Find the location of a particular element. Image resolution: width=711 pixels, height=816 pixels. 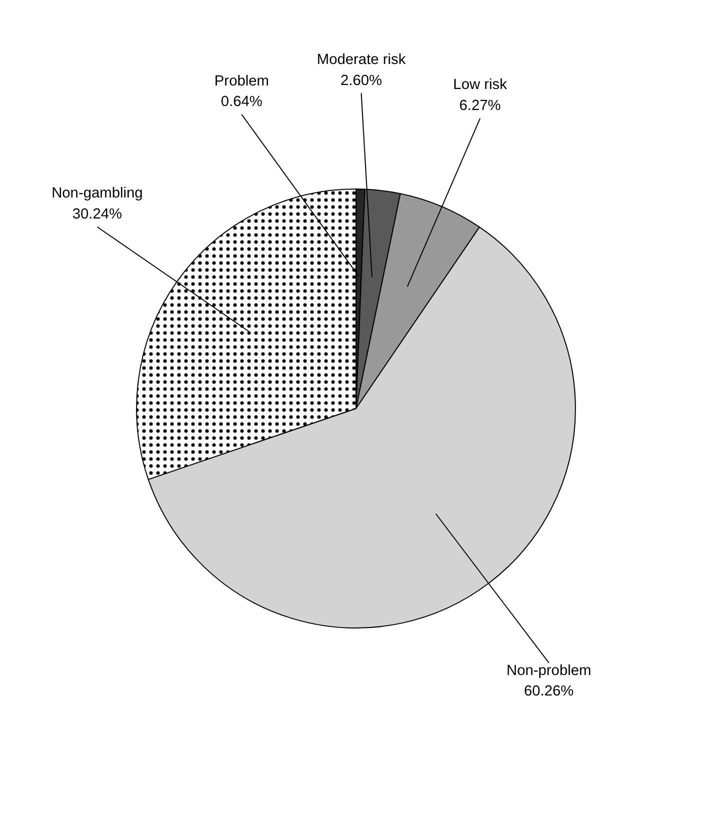

slice-label: Low risk is located at coordinates (480, 85).